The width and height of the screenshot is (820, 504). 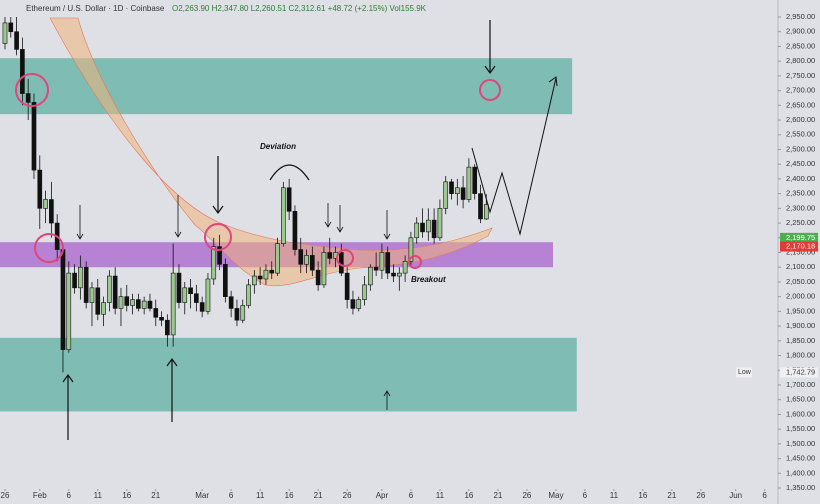 What do you see at coordinates (382, 495) in the screenshot?
I see `x-tick-label: Apr` at bounding box center [382, 495].